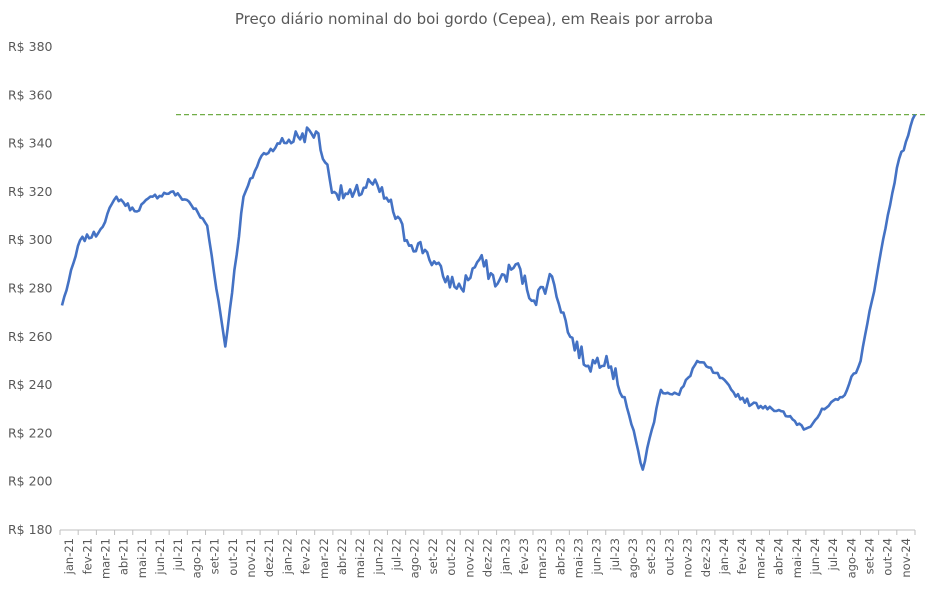 The width and height of the screenshot is (948, 589). What do you see at coordinates (360, 558) in the screenshot?
I see `x-tick-label: mai-22` at bounding box center [360, 558].